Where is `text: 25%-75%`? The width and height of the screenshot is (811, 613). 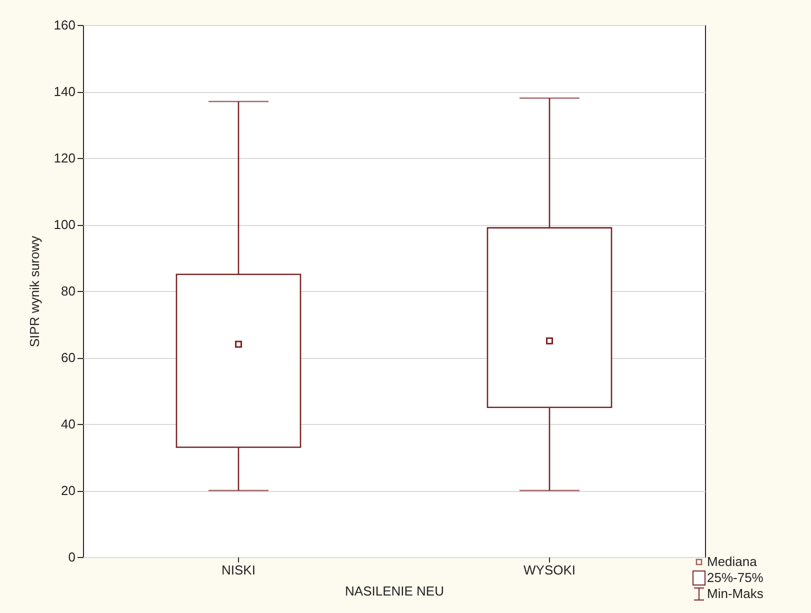 text: 25%-75% is located at coordinates (735, 577).